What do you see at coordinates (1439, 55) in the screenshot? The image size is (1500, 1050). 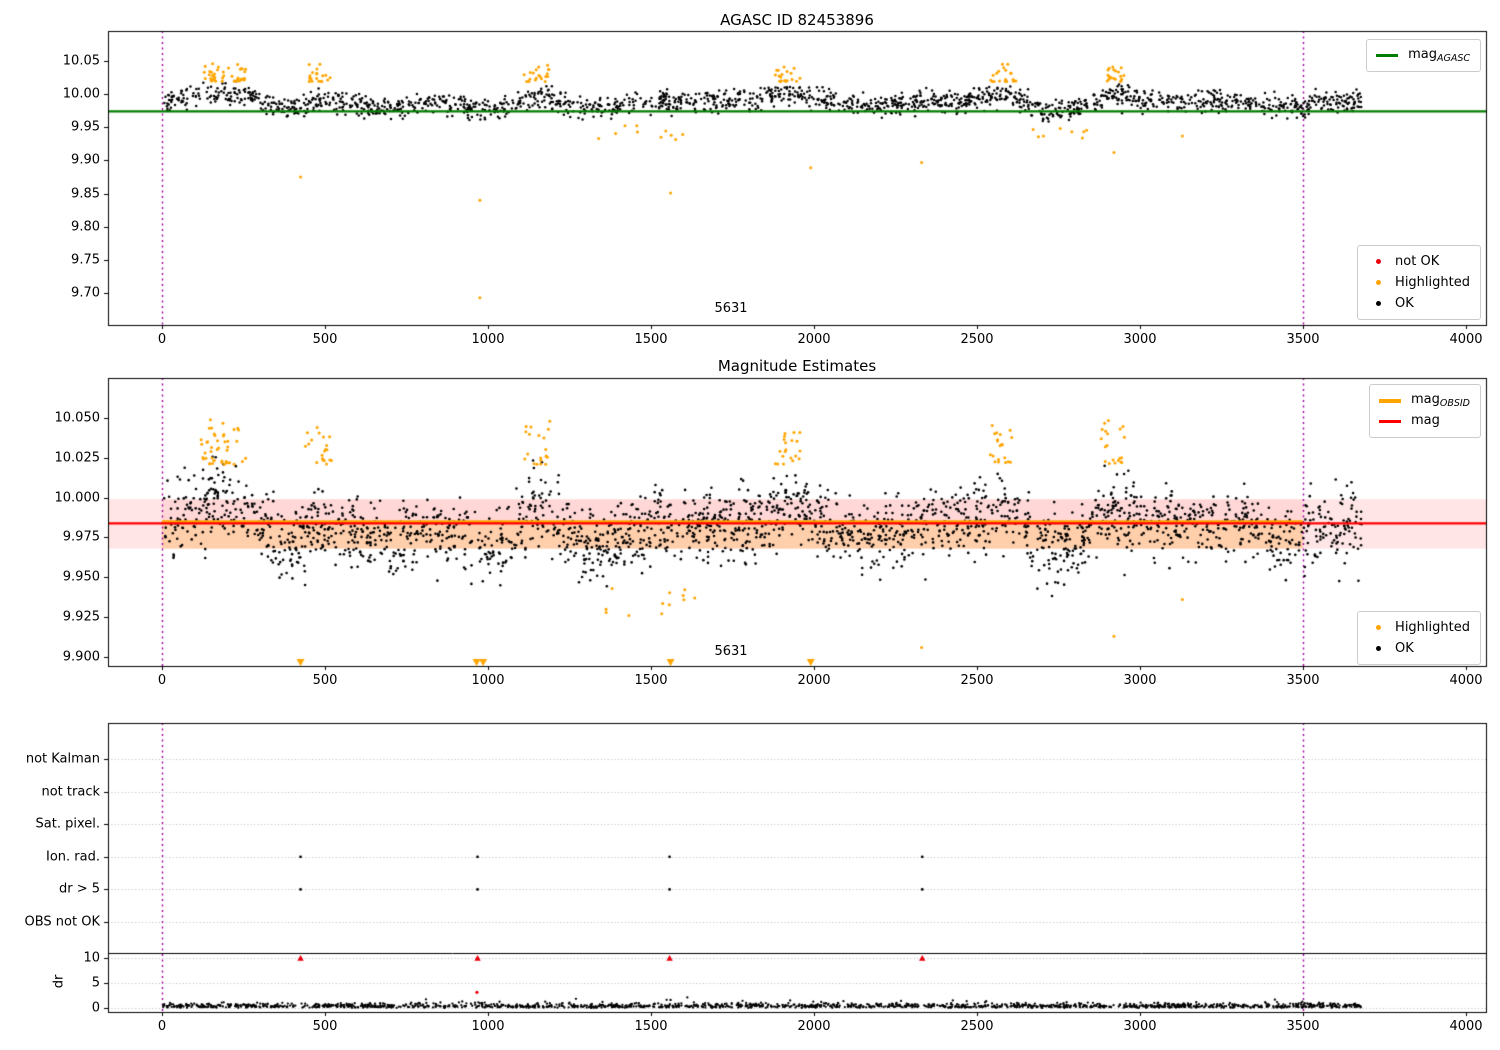 I see `legend-label: magAGASC` at bounding box center [1439, 55].